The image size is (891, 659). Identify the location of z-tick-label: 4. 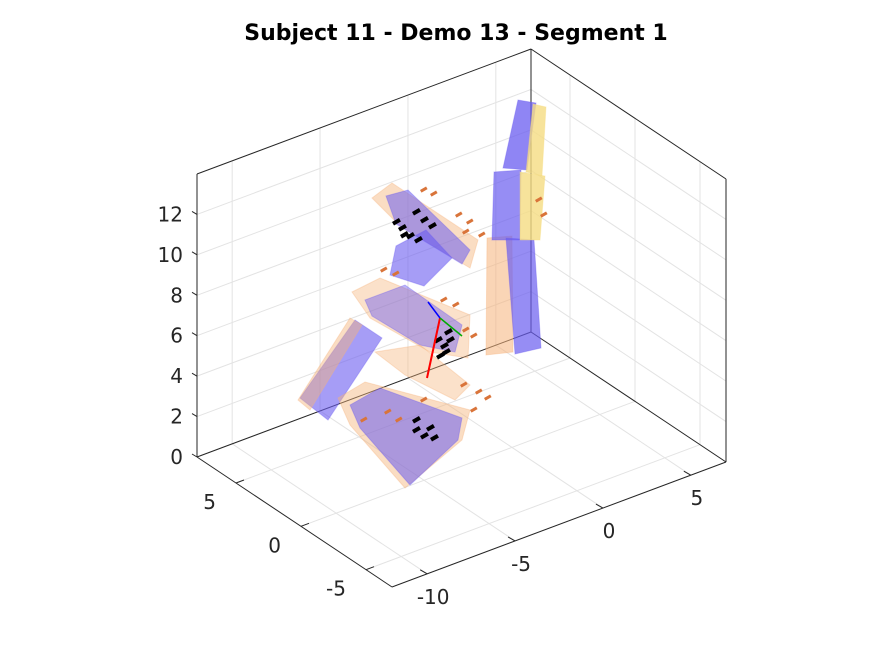
(176, 376).